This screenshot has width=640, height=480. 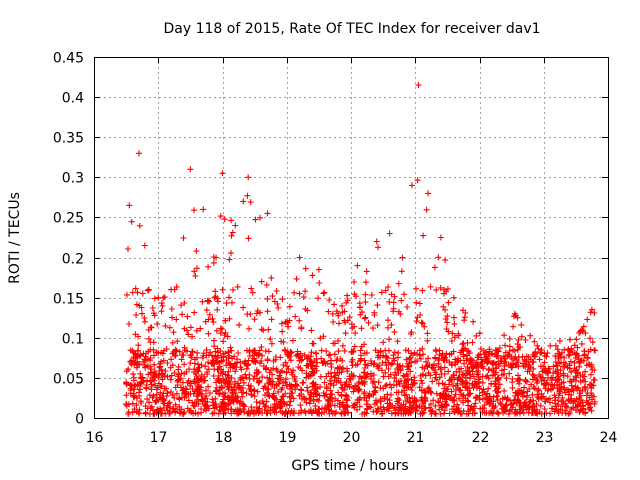 What do you see at coordinates (68, 239) in the screenshot?
I see `y-tick-labels: 0 0.05 0.1 0.15 0.2 0.25 0.3 0.35 0.4 0.45` at bounding box center [68, 239].